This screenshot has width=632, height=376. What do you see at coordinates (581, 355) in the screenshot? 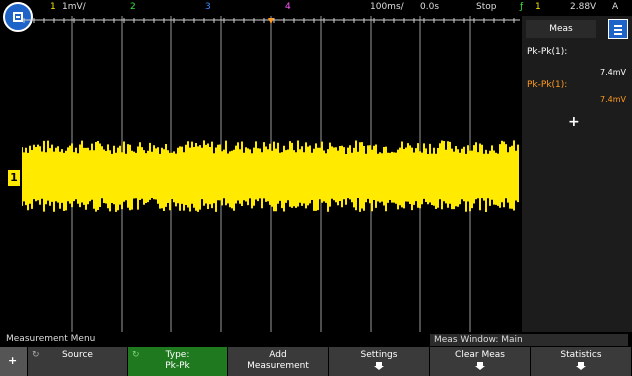
I see `softkey-statistics-label: Statistics` at bounding box center [581, 355].